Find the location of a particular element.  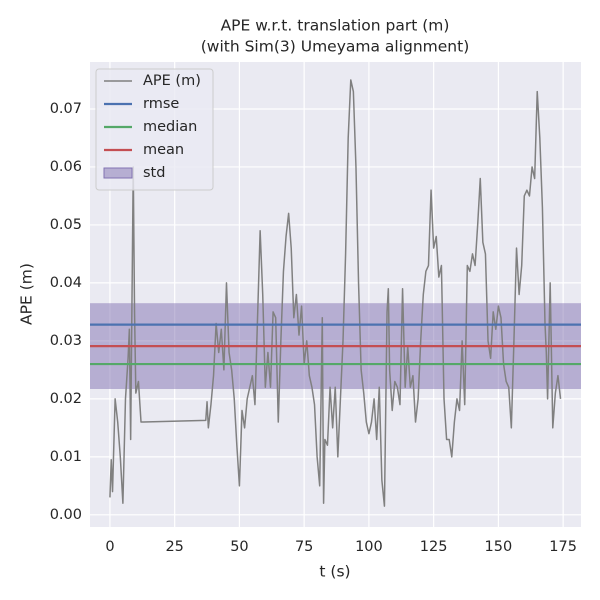

y-axis-label: APE (m) is located at coordinates (27, 294).